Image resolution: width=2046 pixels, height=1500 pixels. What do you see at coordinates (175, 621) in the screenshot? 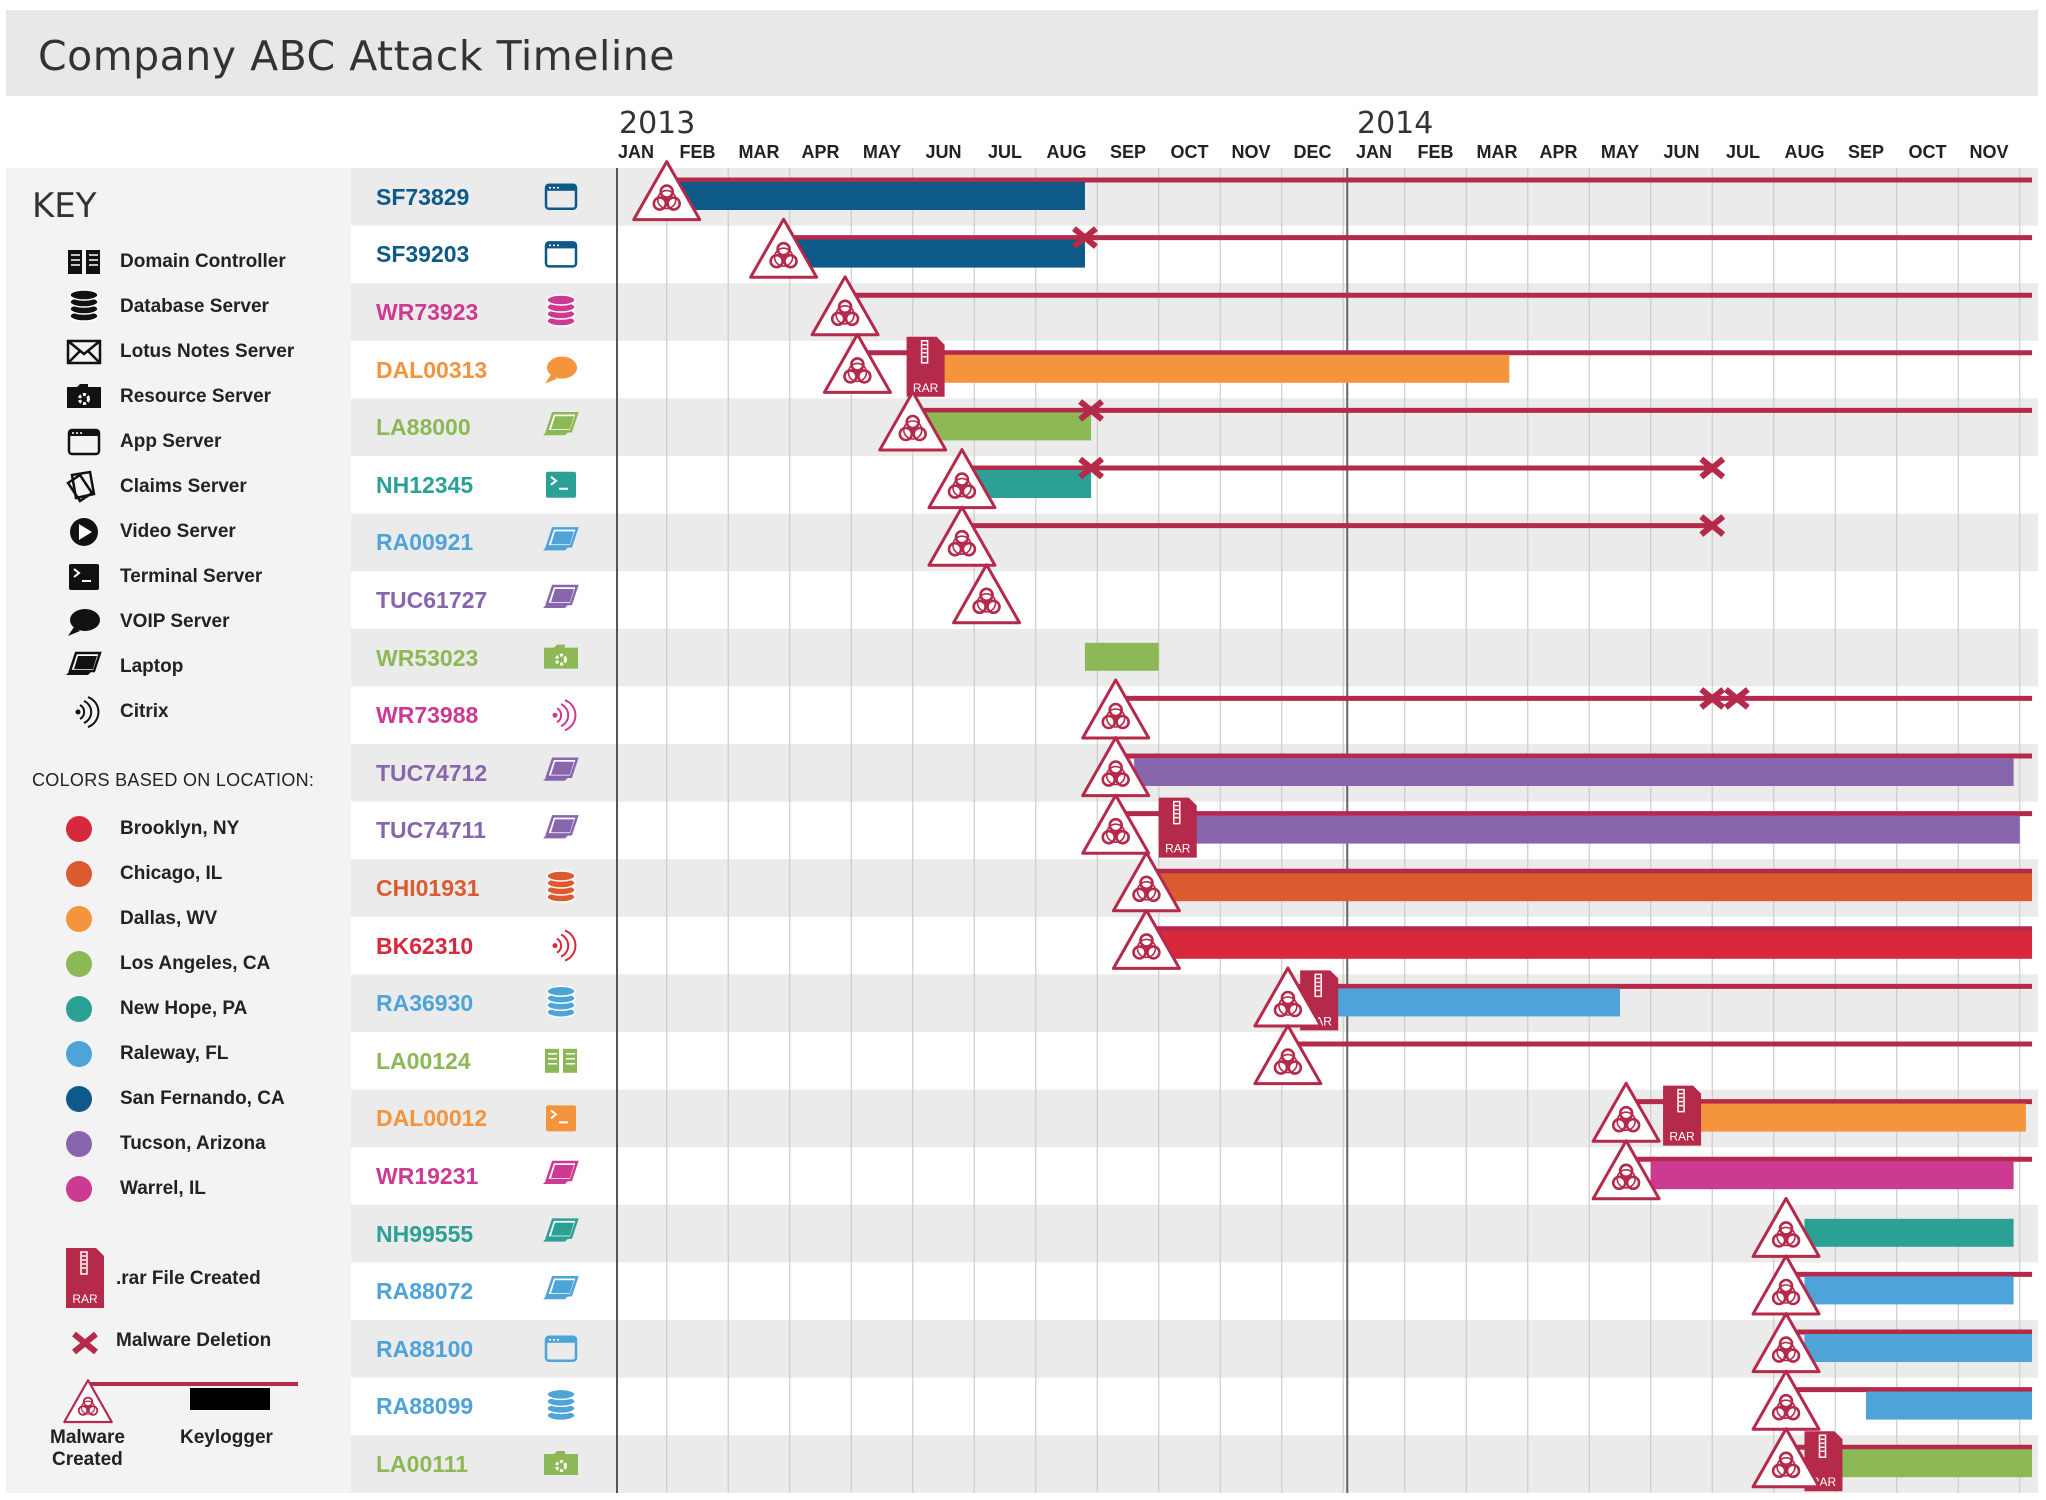
I see `key-item-label: VOIP Server` at bounding box center [175, 621].